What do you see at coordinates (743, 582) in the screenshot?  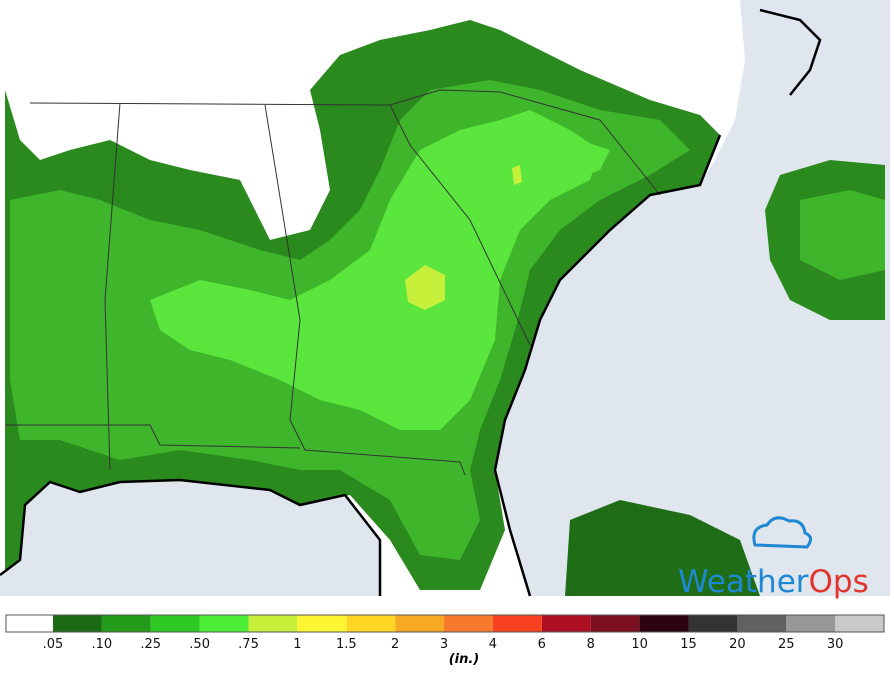 I see `logo-weather: Weather` at bounding box center [743, 582].